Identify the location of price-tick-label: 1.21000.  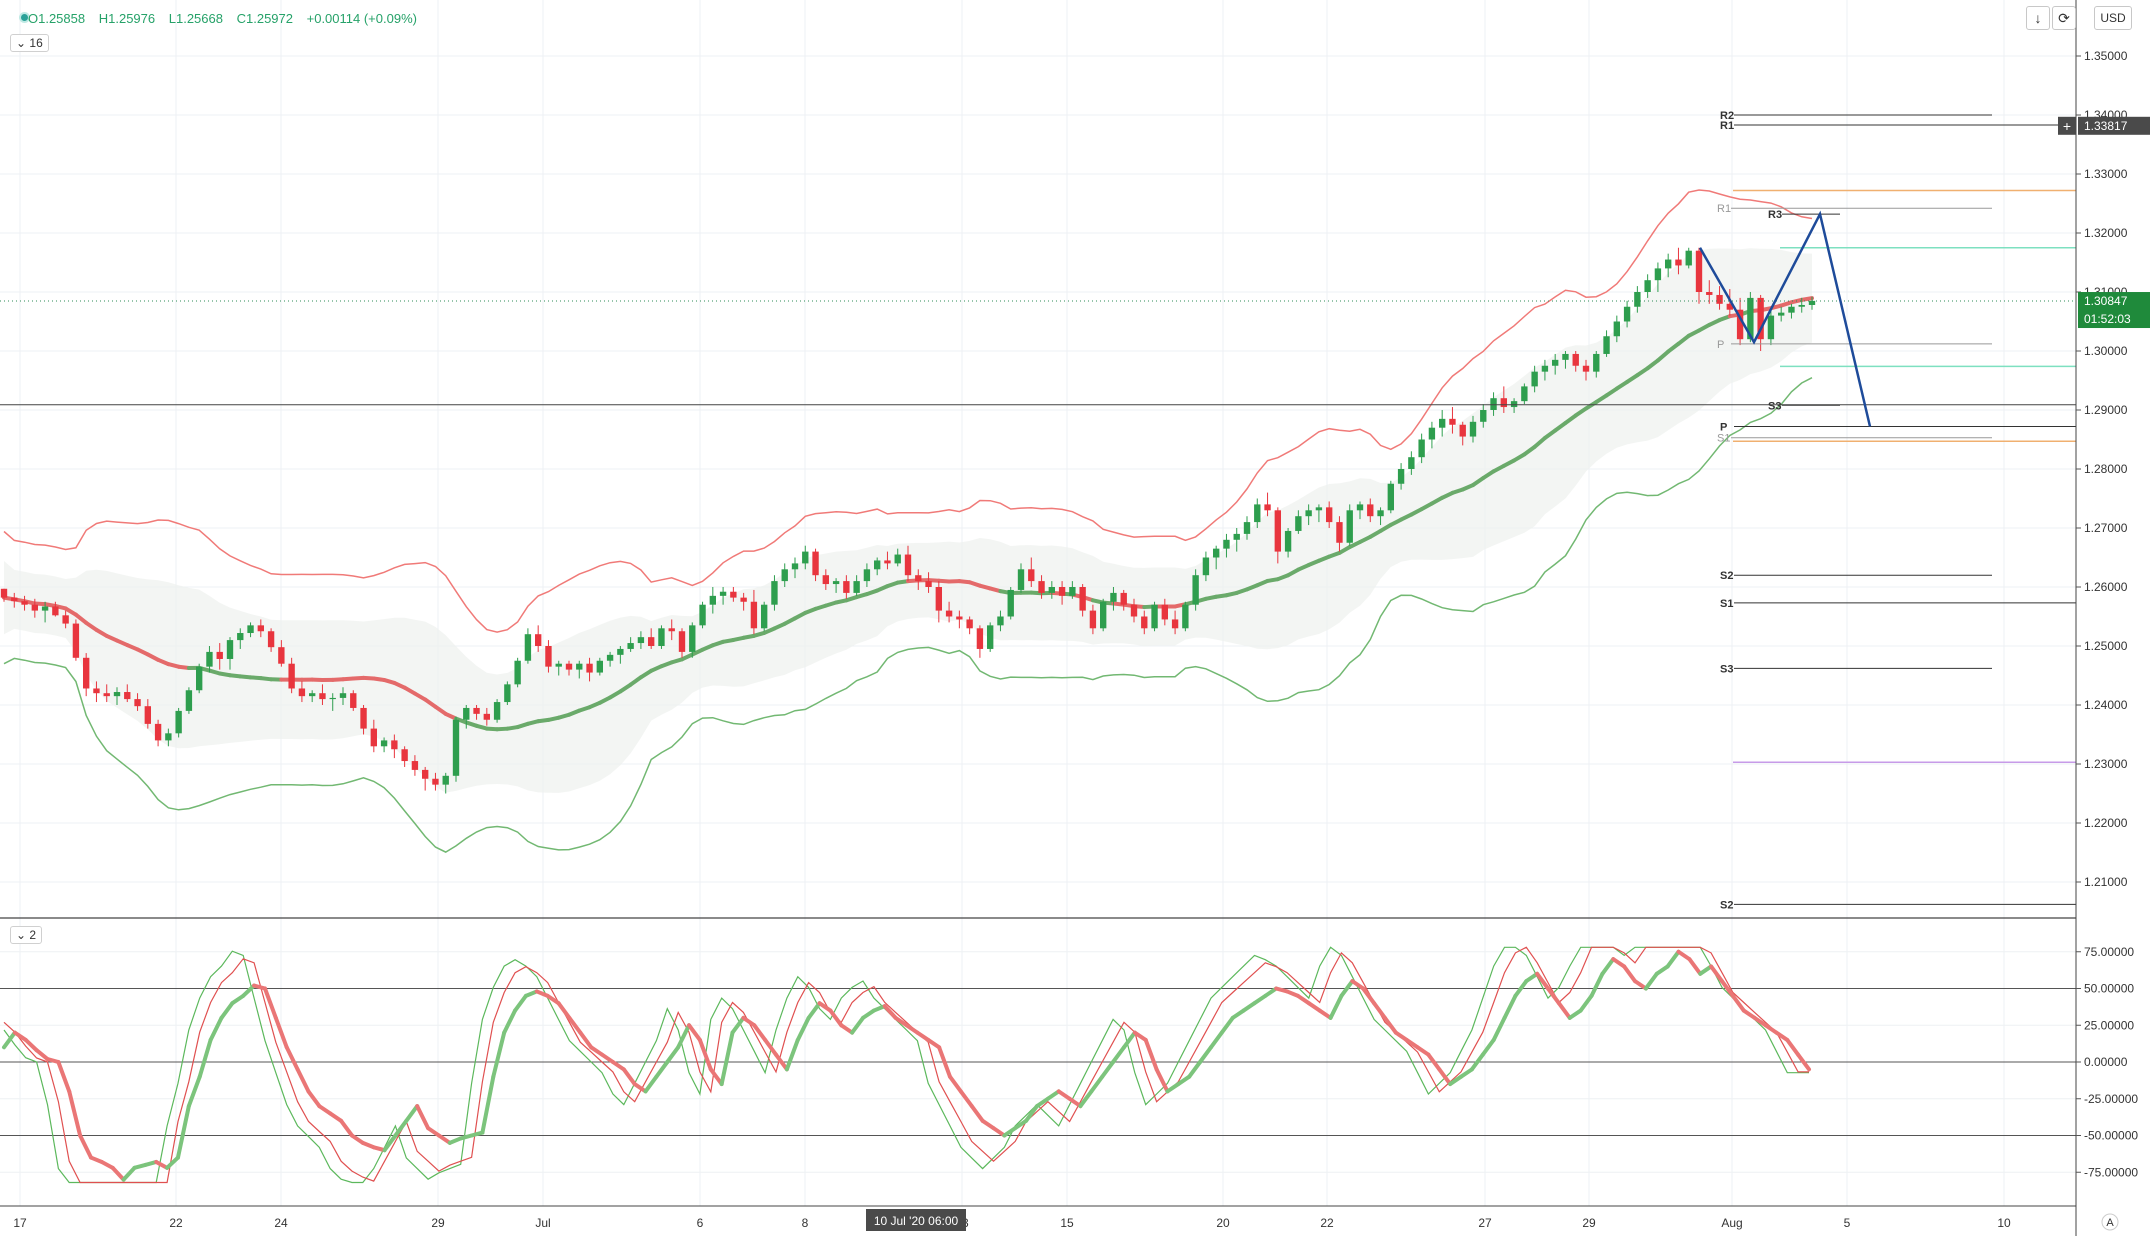
(2106, 882).